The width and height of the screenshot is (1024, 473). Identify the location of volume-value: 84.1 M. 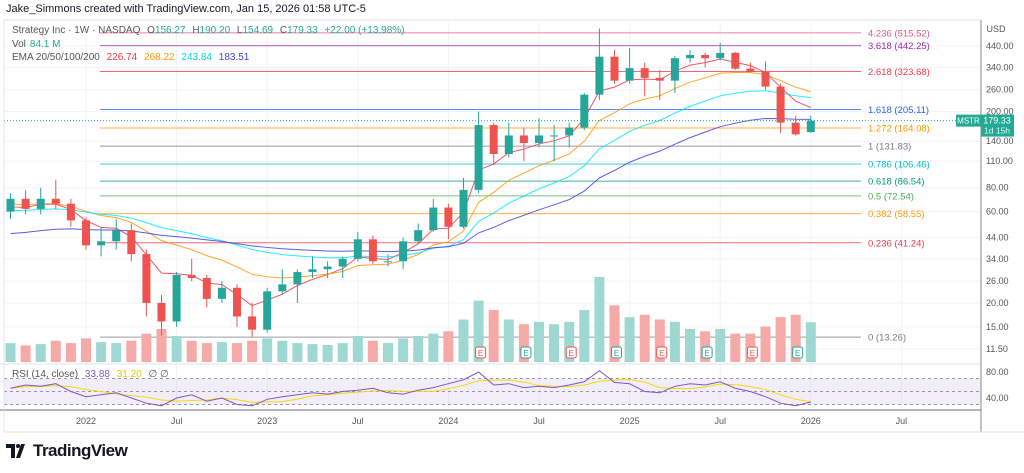
(45, 44).